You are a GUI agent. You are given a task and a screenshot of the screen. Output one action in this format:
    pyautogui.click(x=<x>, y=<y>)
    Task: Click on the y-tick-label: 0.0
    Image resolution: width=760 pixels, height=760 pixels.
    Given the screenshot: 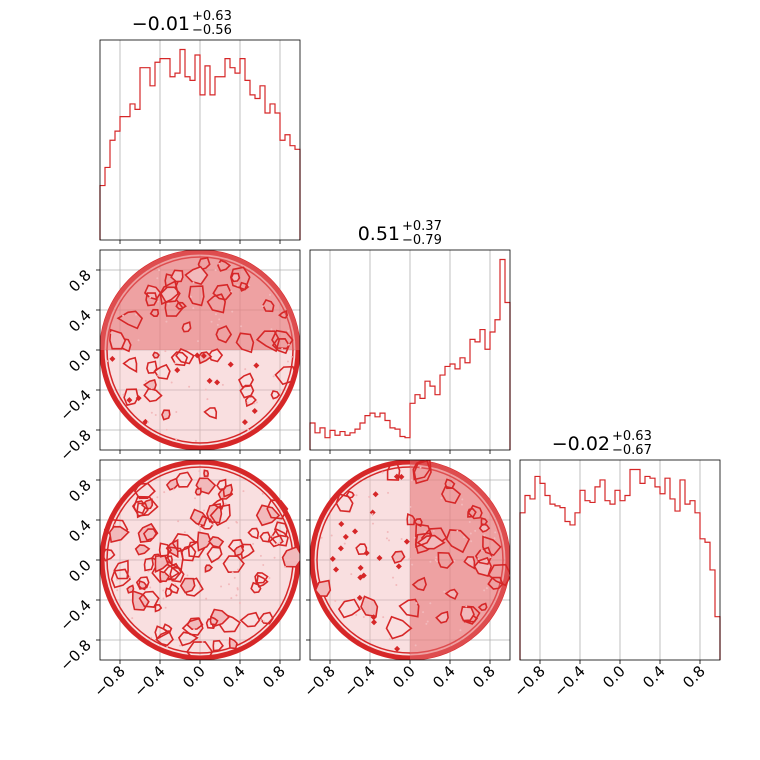 What is the action you would take?
    pyautogui.click(x=80, y=361)
    